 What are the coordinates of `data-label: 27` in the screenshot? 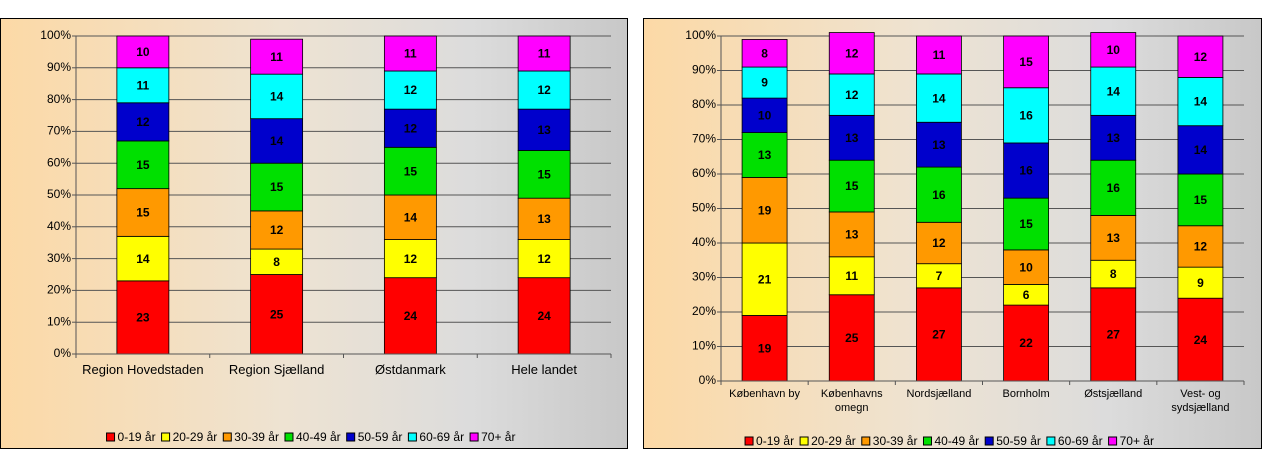 It's located at (1114, 335).